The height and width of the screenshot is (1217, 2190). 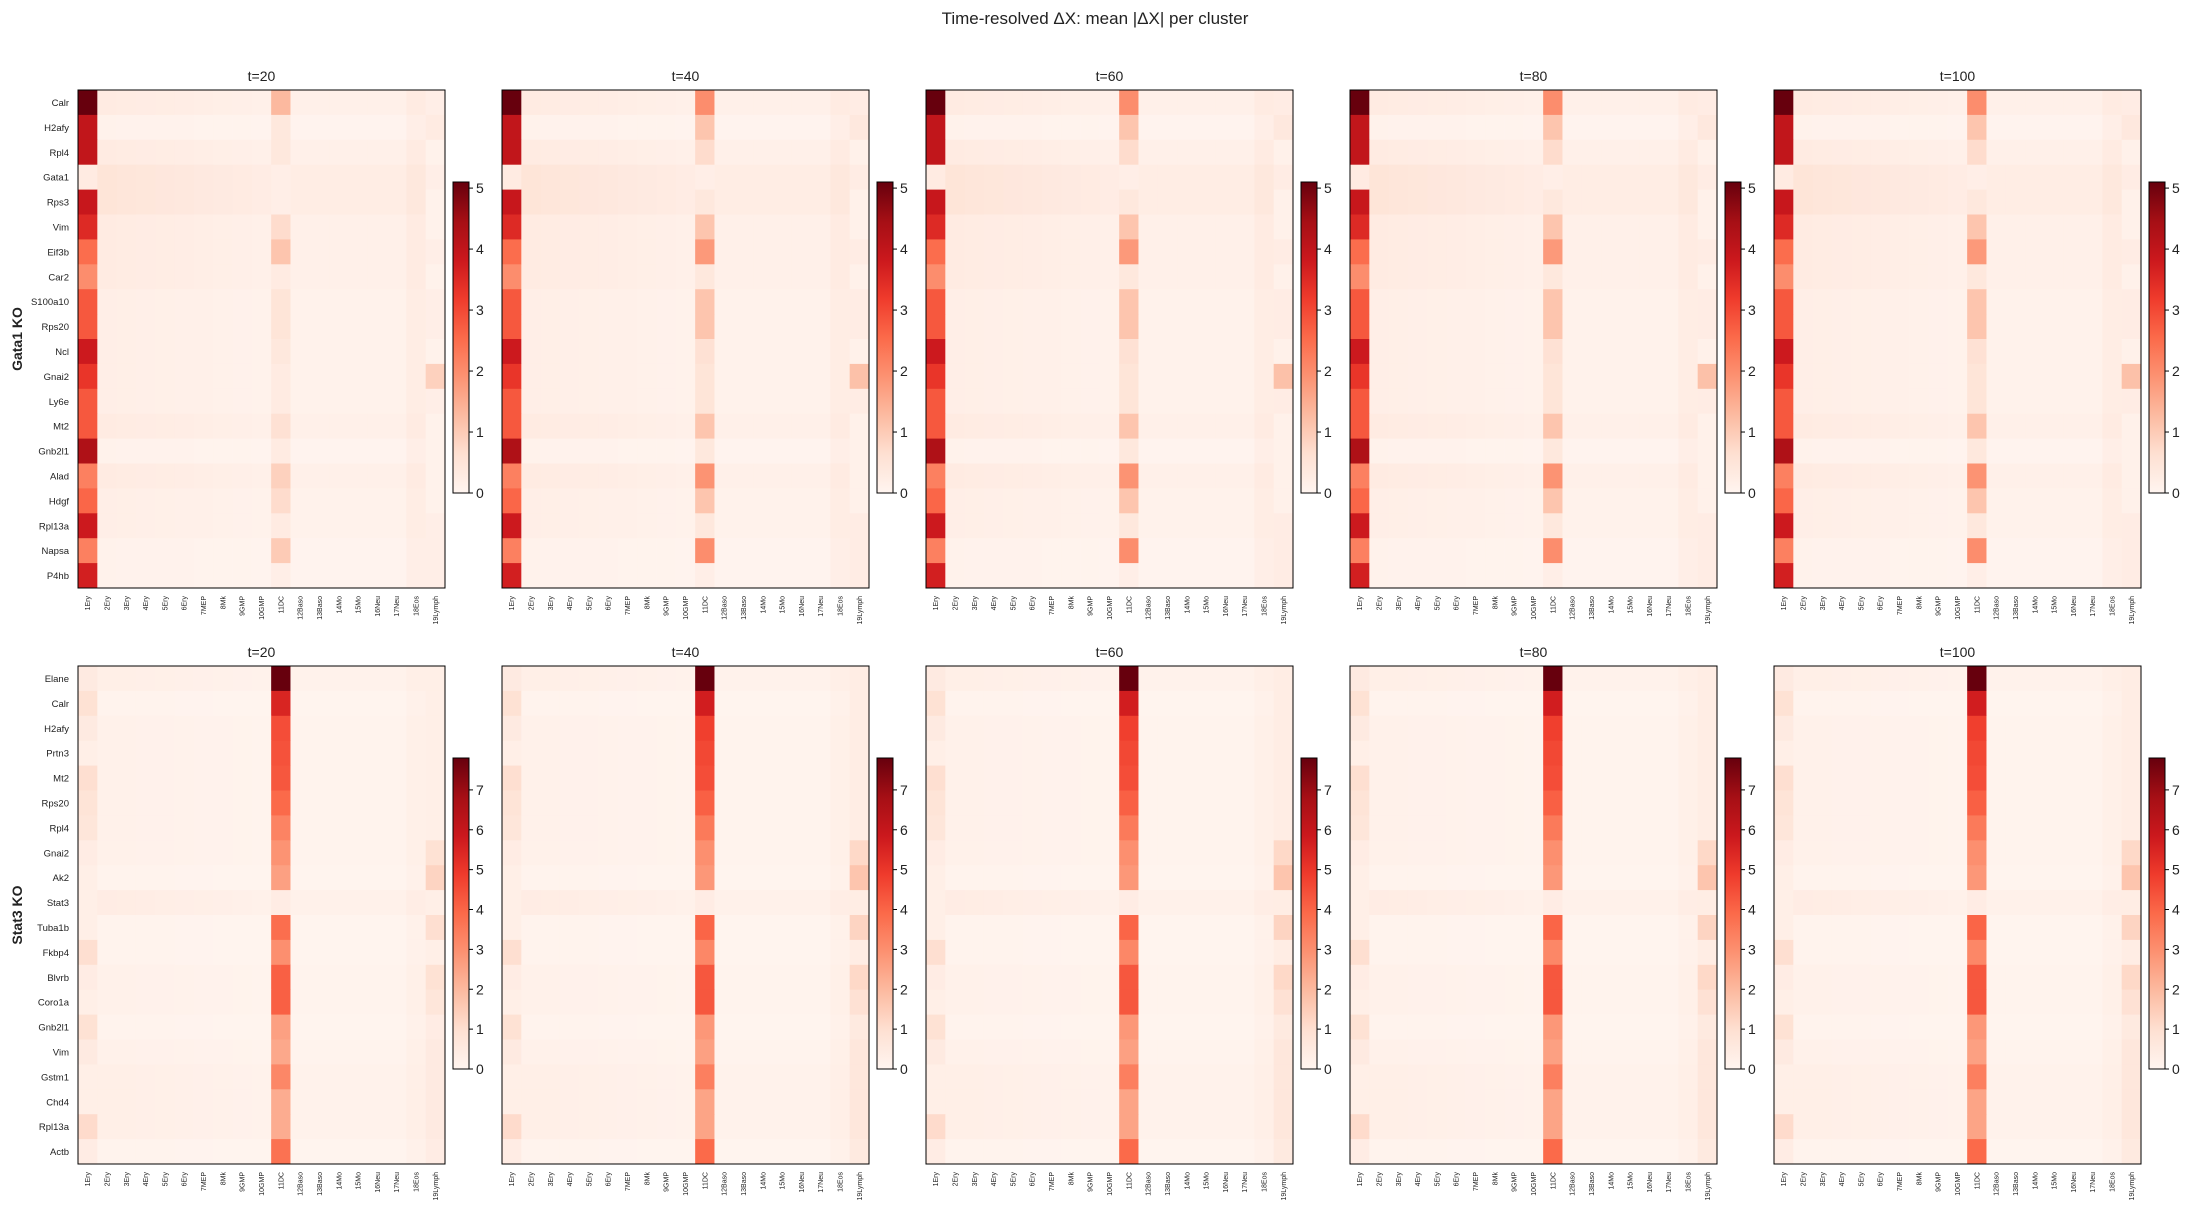 I want to click on colorbar-tick-label: 0, so click(x=480, y=1069).